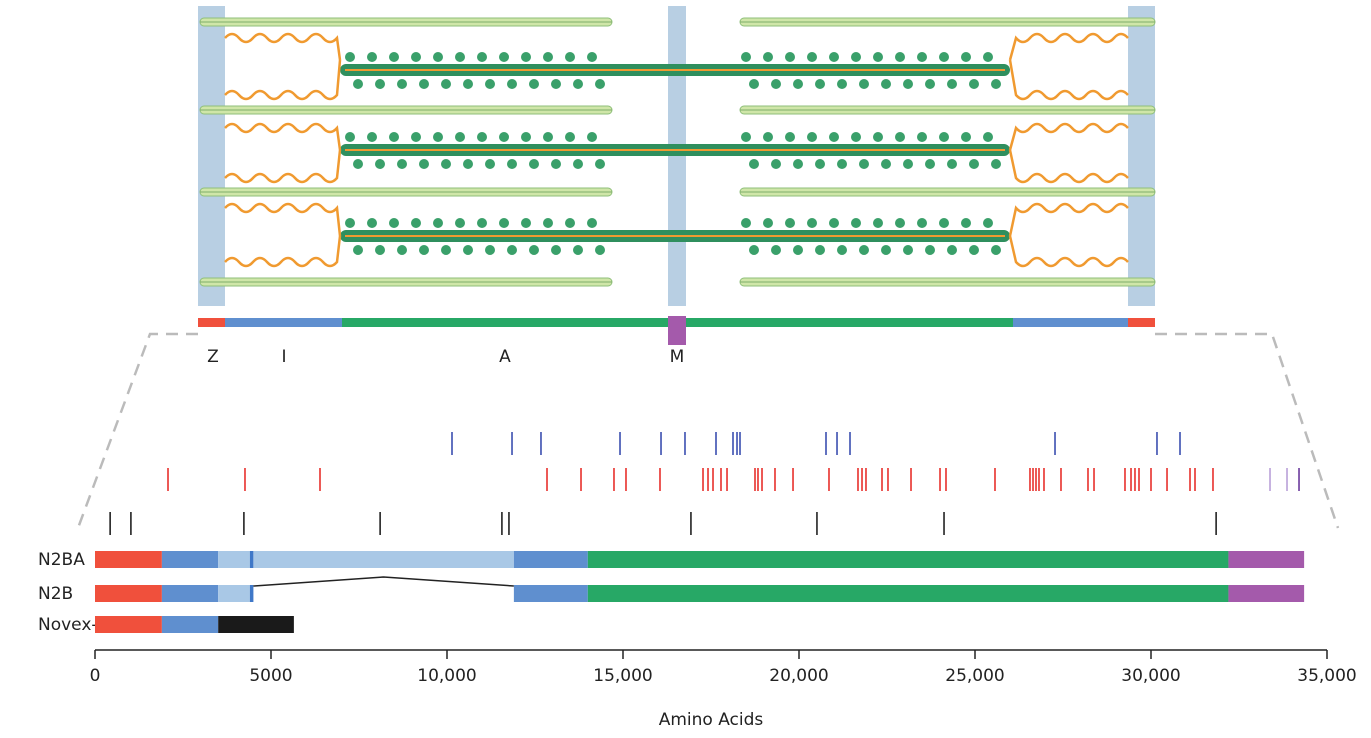  I want to click on zoom-line, so click(1247, 430).